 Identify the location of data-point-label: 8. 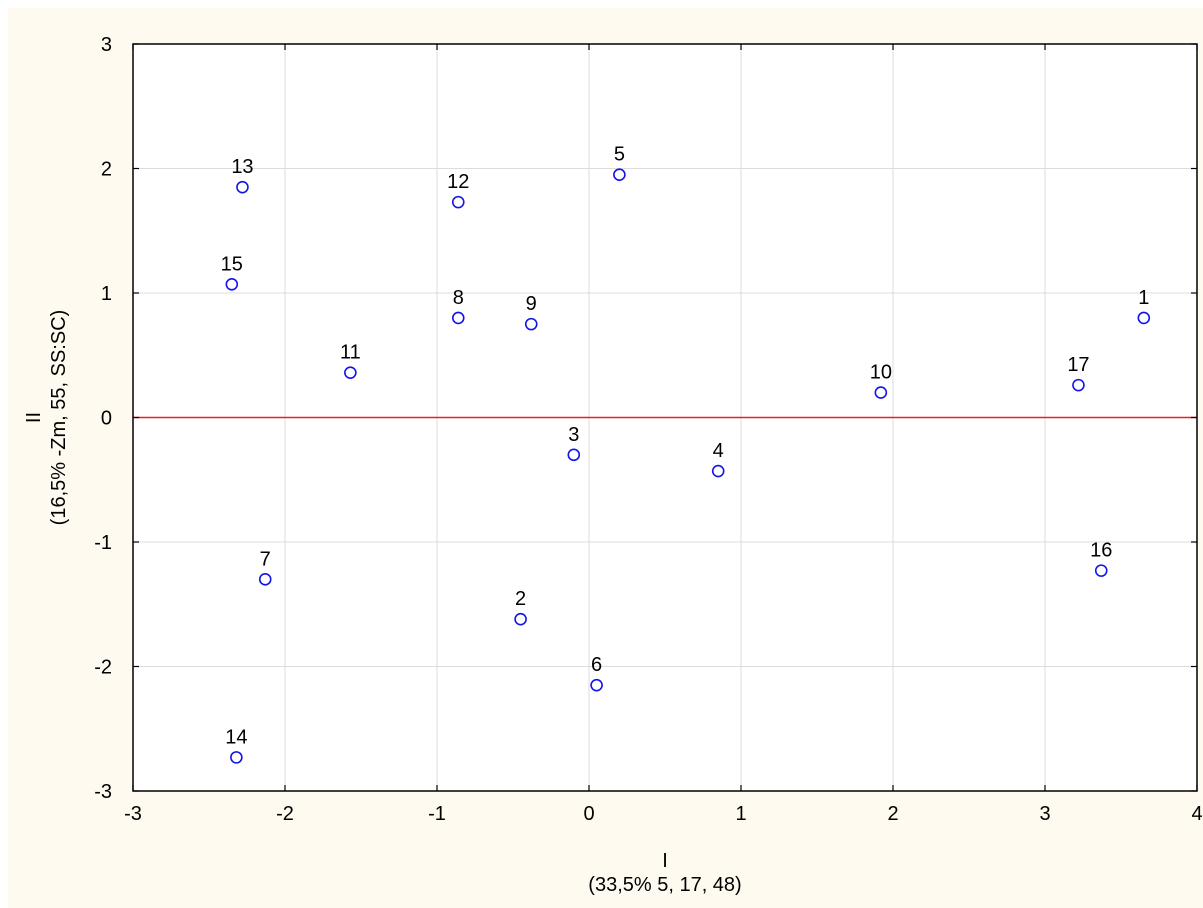
(458, 298).